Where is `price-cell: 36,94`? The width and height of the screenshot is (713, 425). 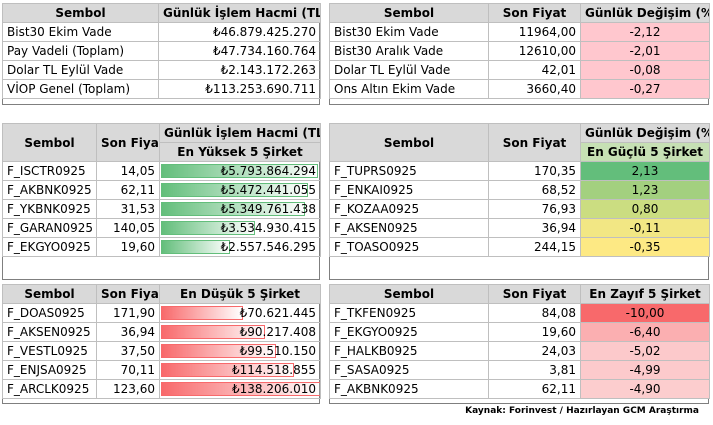
price-cell: 36,94 is located at coordinates (128, 332).